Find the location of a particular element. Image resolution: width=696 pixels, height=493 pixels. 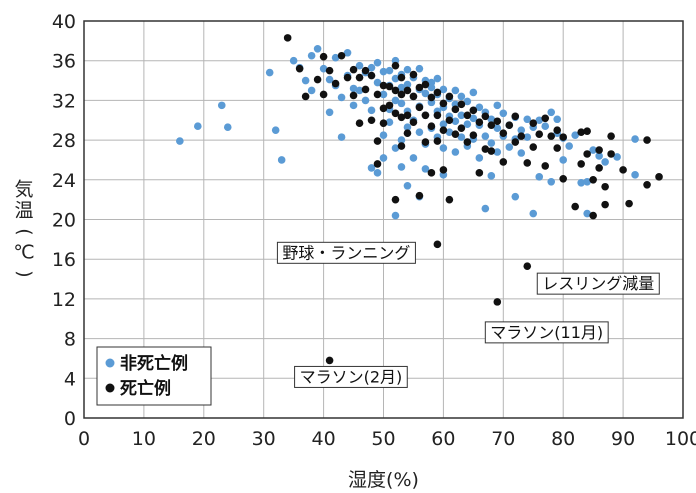

y-tick-label: 16 is located at coordinates (64, 260).